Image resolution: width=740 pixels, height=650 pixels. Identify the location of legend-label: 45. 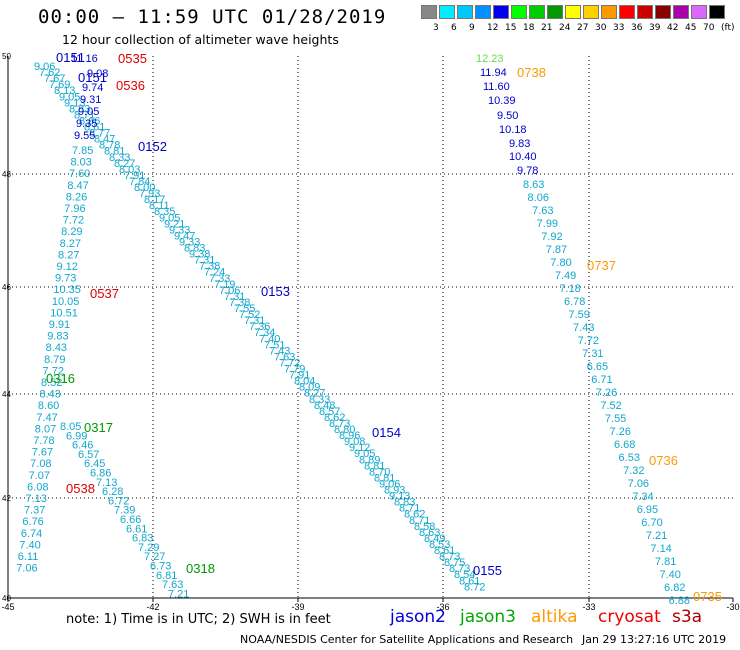
(691, 28).